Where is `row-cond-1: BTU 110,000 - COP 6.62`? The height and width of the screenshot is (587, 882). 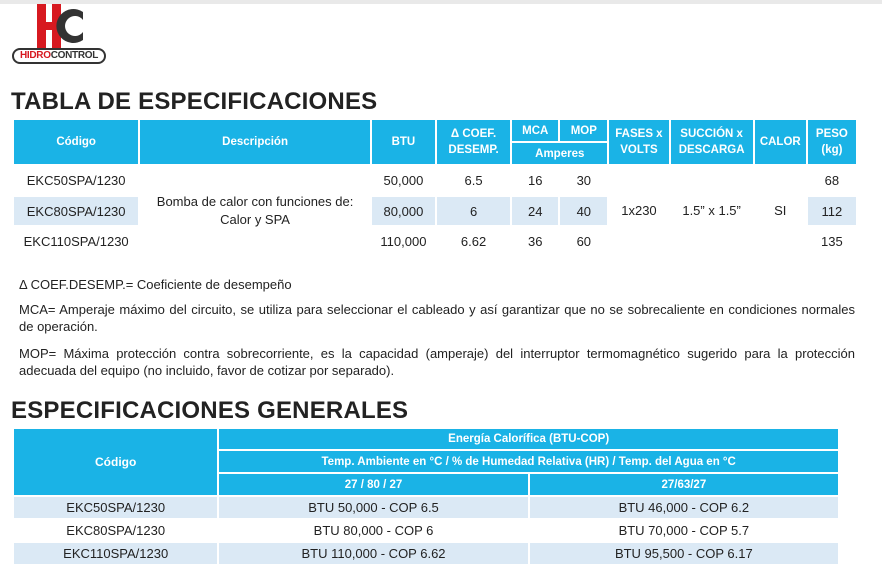
row-cond-1: BTU 110,000 - COP 6.62 is located at coordinates (373, 553).